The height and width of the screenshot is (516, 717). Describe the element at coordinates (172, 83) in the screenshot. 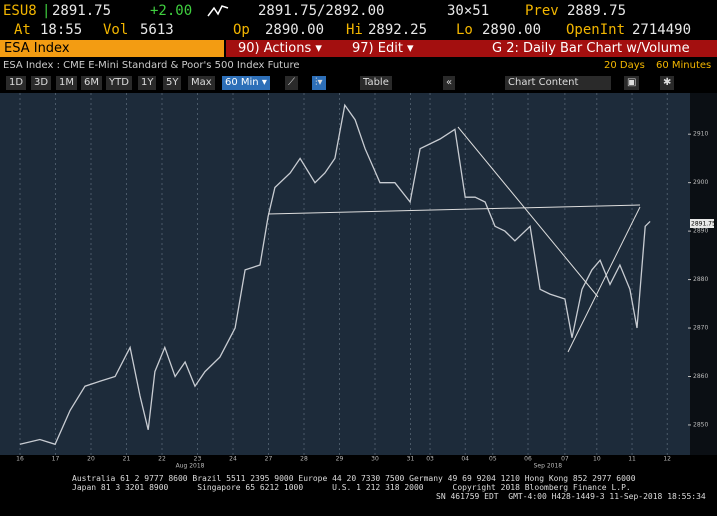

I see `period-button: 5Y` at that location.